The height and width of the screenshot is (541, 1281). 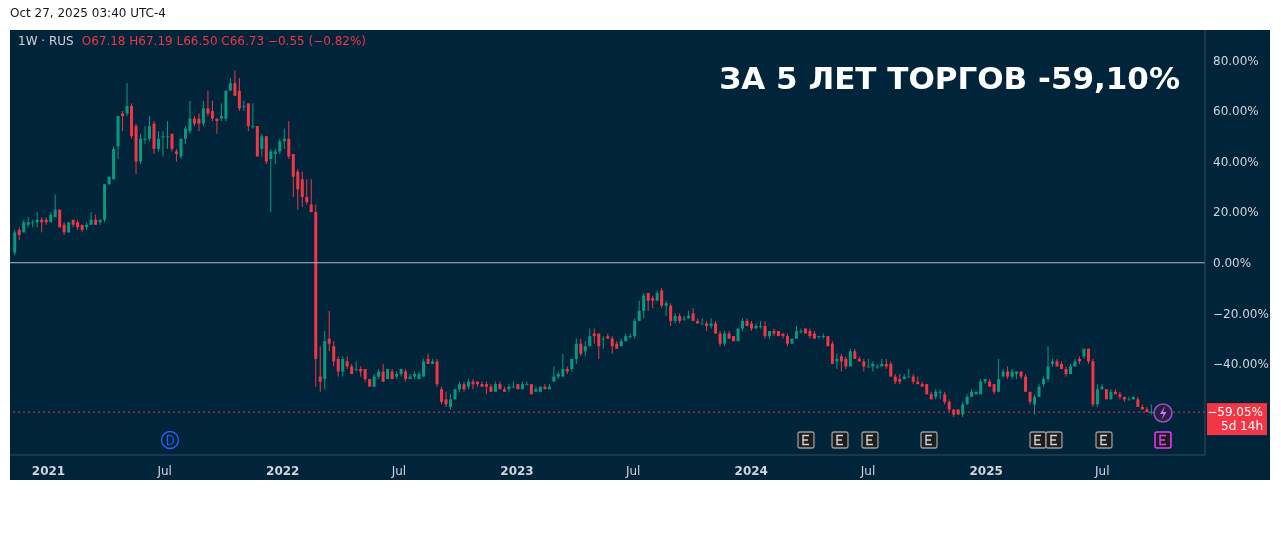 I want to click on y-tick-label: 0.00%, so click(x=1232, y=263).